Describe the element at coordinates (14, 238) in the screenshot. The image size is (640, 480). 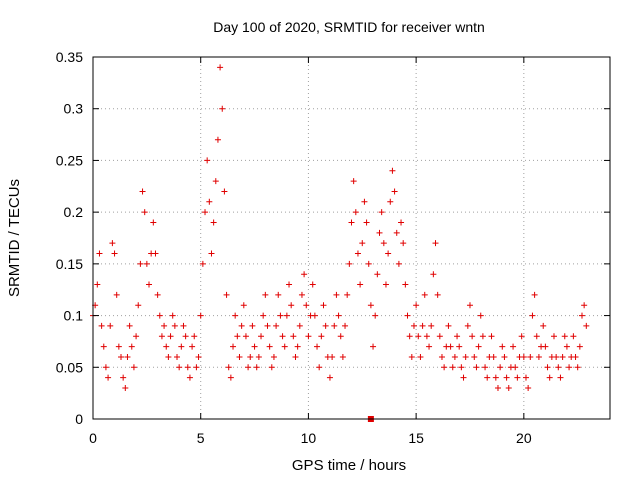
I see `y-axis-title: SRMTID / TECUs` at that location.